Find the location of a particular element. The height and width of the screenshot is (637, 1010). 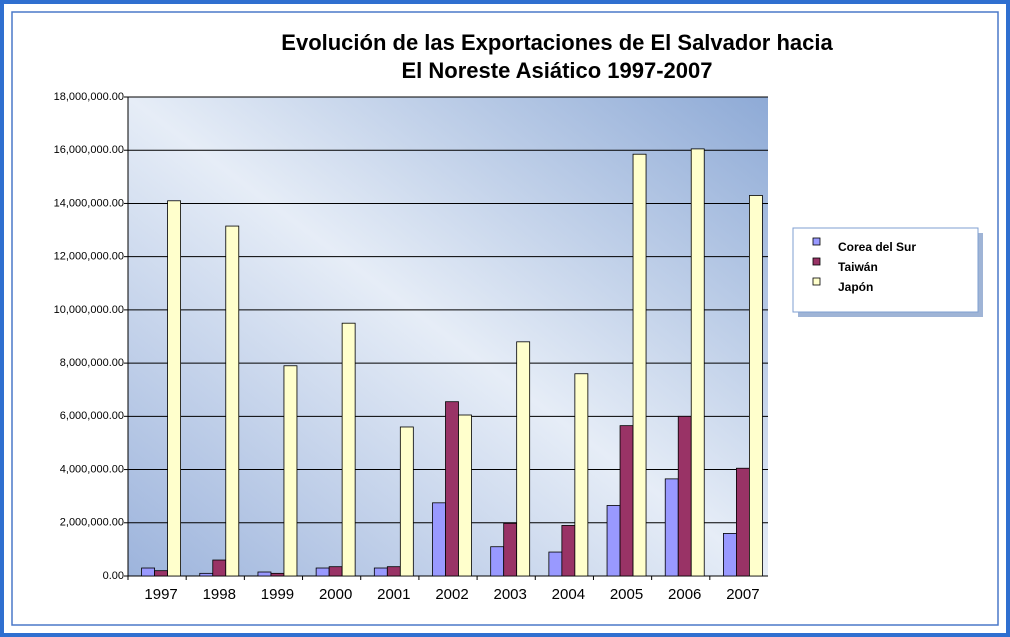

y-tick-label: 2,000,000.00 is located at coordinates (92, 523).